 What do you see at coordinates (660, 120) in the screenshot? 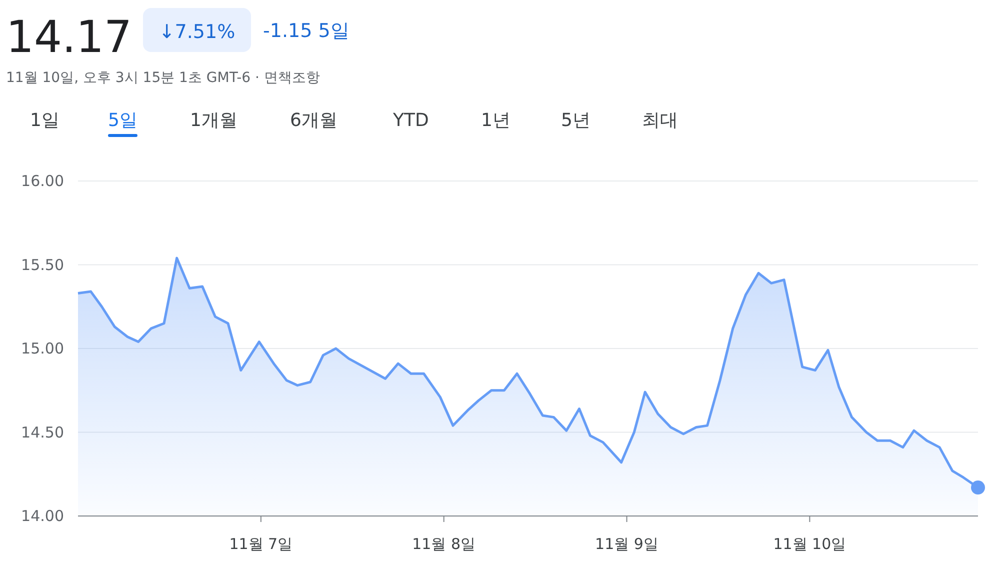
I see `text: 최대` at bounding box center [660, 120].